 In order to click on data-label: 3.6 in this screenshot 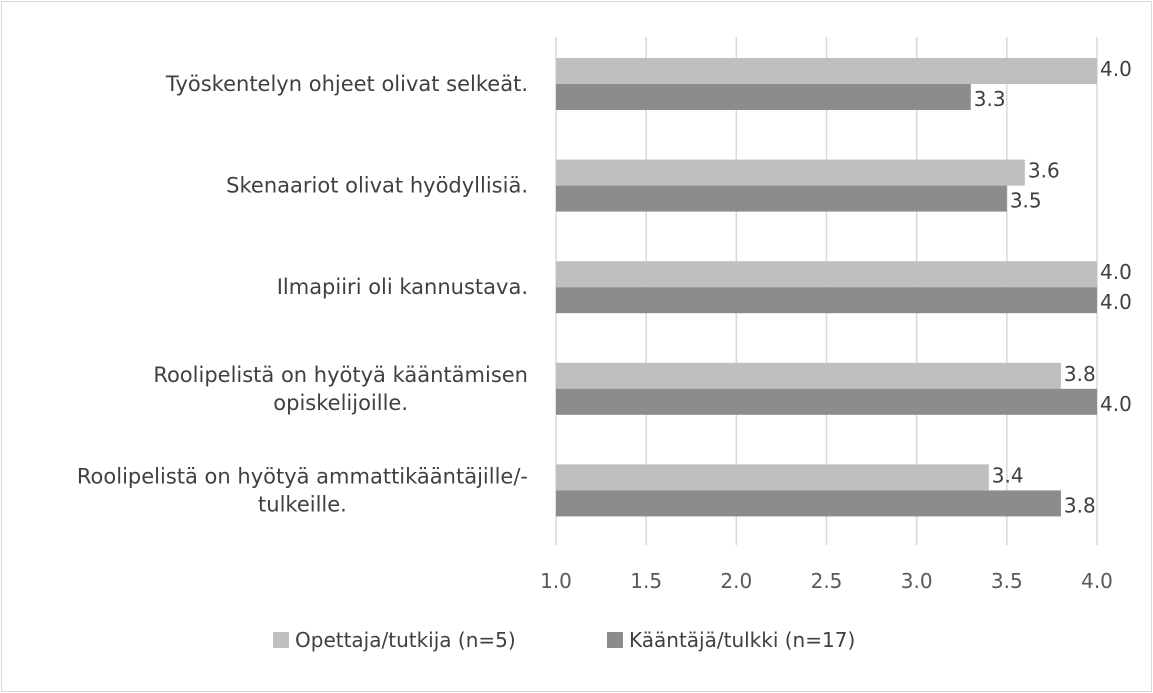, I will do `click(1044, 171)`.